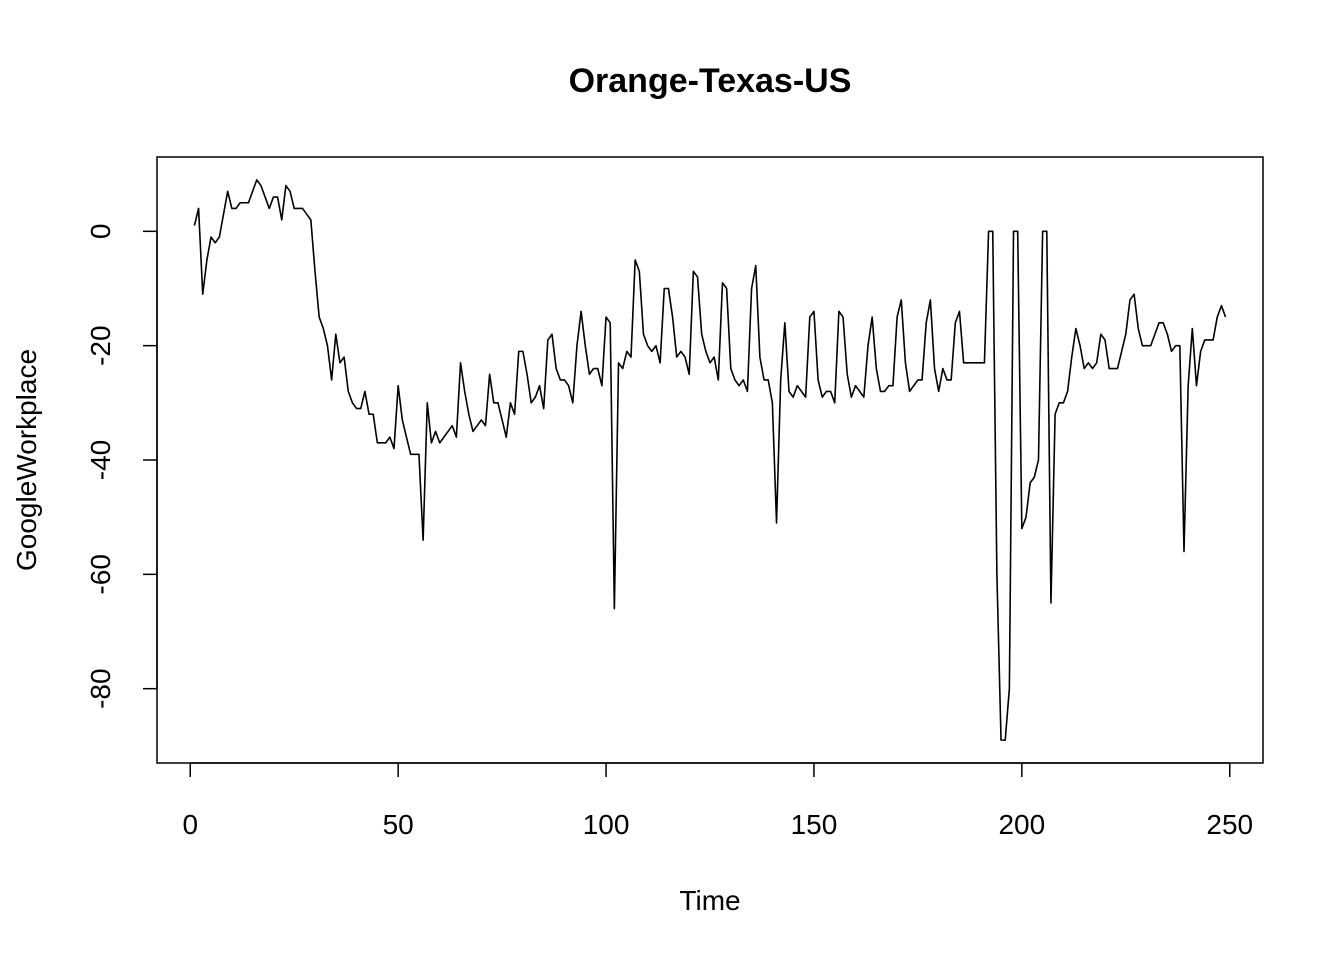  Describe the element at coordinates (26, 460) in the screenshot. I see `y-axis-label: GoogleWorkplace` at that location.